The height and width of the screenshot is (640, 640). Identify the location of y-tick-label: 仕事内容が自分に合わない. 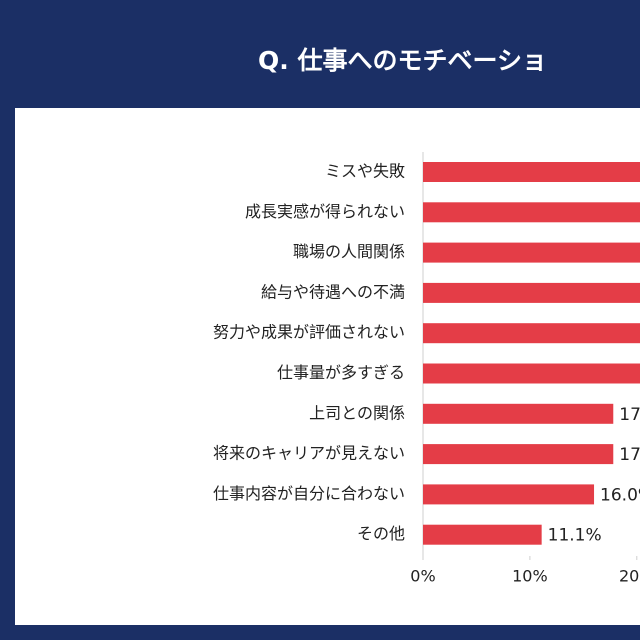
(309, 493).